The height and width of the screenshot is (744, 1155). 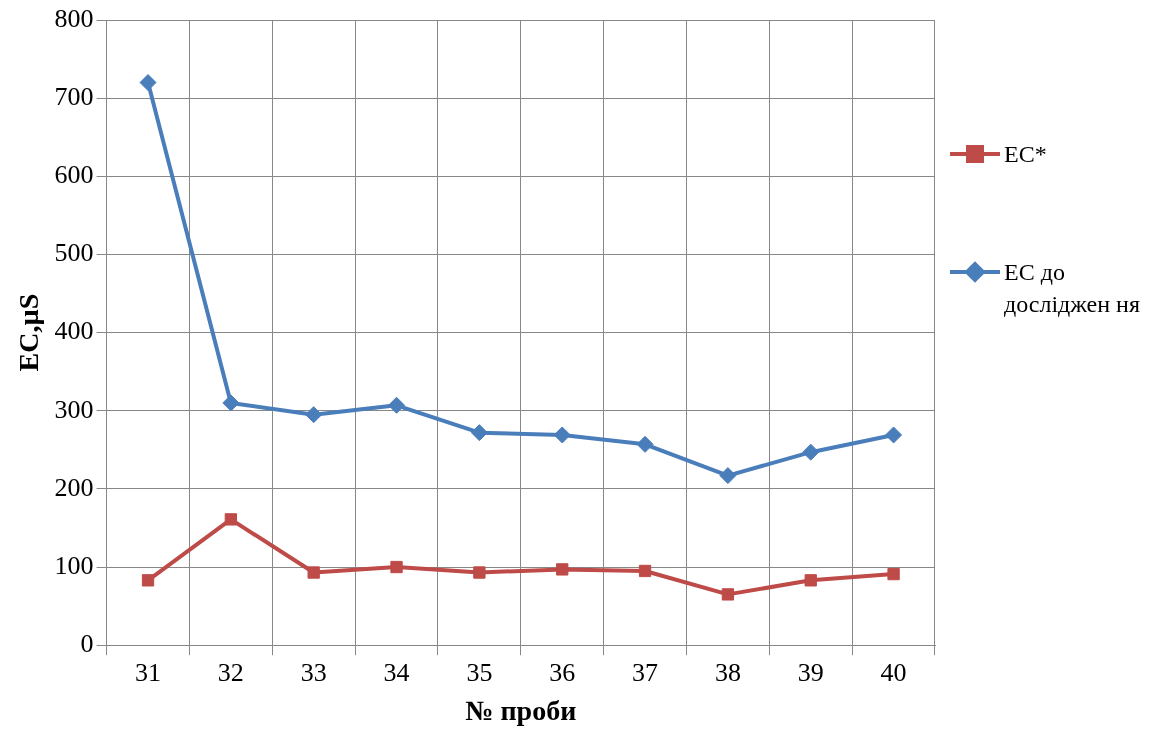 What do you see at coordinates (74, 565) in the screenshot?
I see `y-tick-label: 100` at bounding box center [74, 565].